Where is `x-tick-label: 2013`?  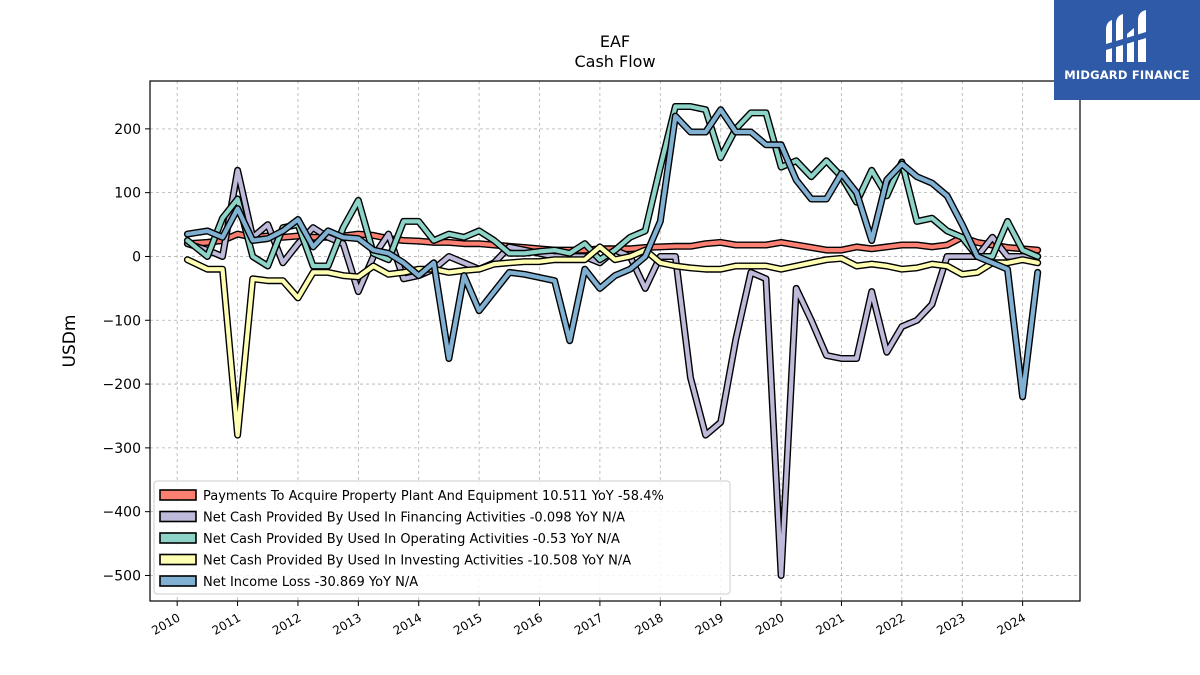
x-tick-label: 2013 is located at coordinates (346, 623).